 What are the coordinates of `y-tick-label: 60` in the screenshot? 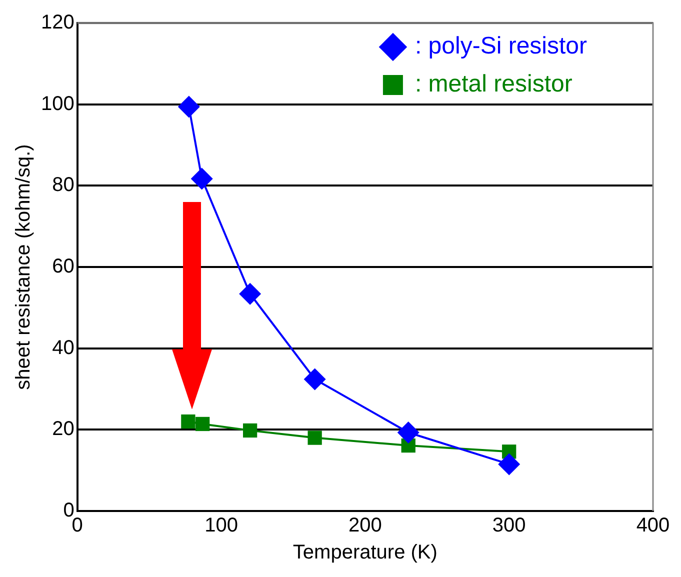 It's located at (63, 267).